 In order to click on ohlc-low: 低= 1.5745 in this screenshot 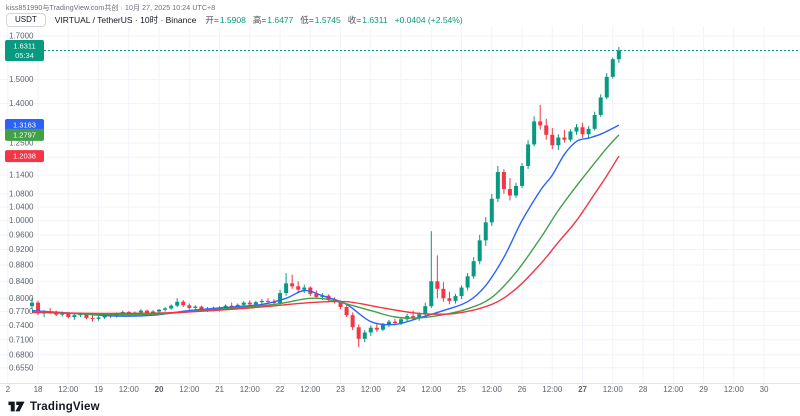, I will do `click(320, 20)`.